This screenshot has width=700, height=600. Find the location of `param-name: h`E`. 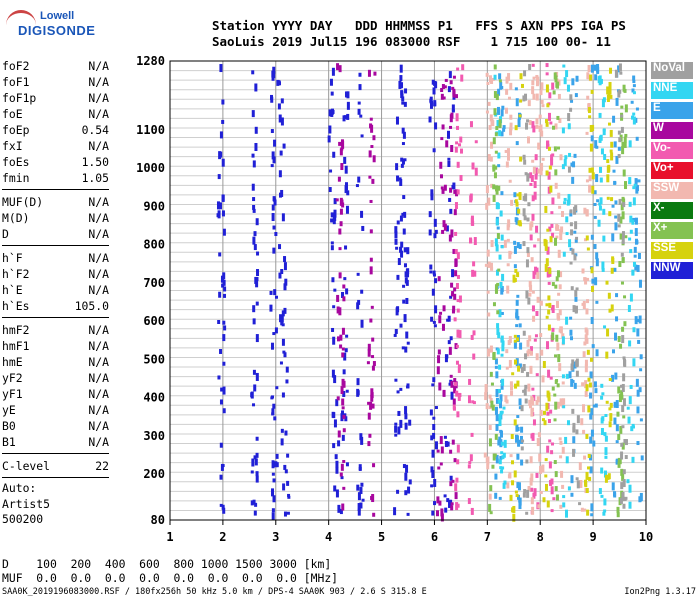

param-name: h`E is located at coordinates (12, 290).